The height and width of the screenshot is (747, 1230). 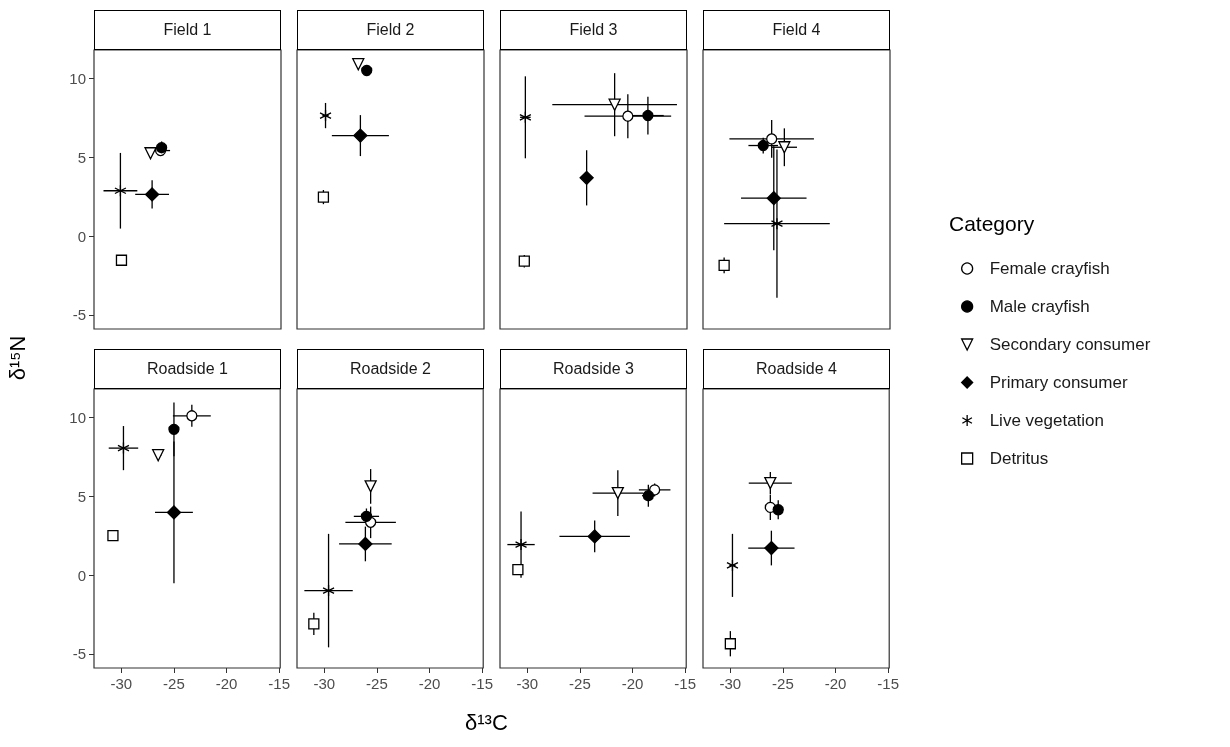 I want to click on chart-title: Roadside 1, so click(x=187, y=369).